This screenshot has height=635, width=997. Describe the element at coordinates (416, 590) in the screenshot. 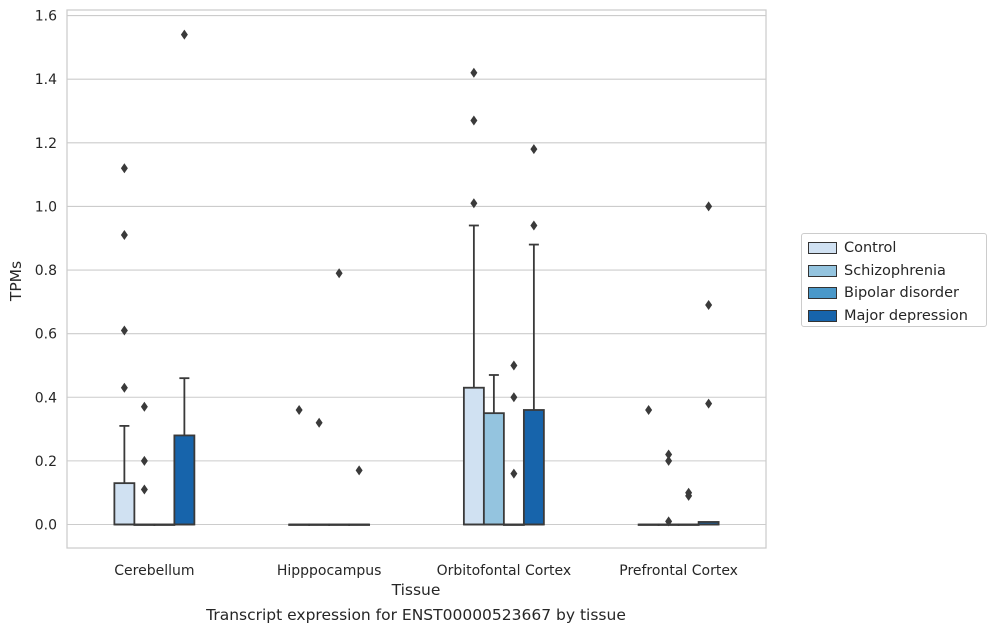

I see `x-axis-label: Tissue` at that location.